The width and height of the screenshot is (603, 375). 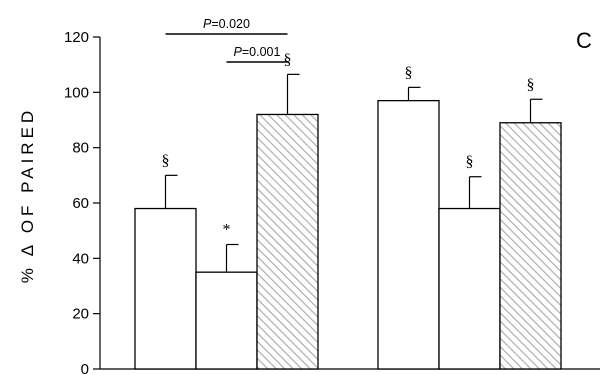 I want to click on y-tick-label: 100, so click(x=76, y=92).